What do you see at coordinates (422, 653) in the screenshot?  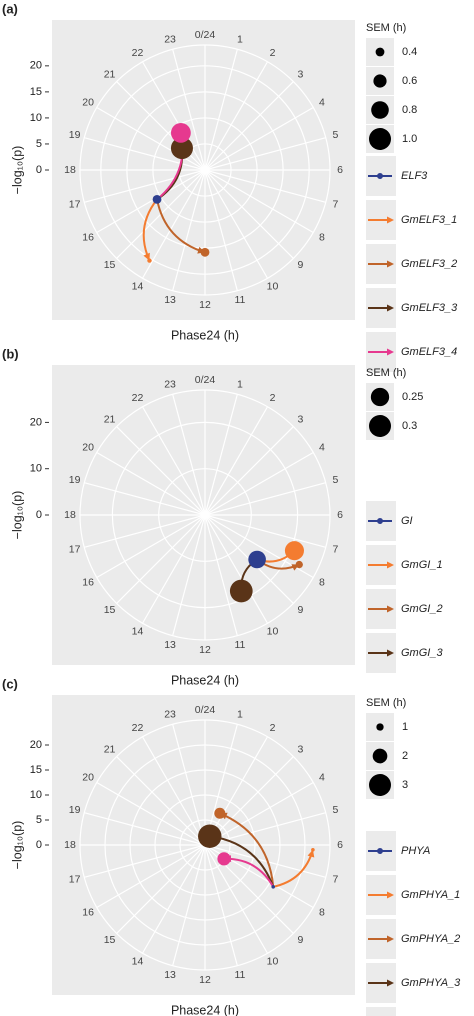 I see `legend-label: GmGI_3` at bounding box center [422, 653].